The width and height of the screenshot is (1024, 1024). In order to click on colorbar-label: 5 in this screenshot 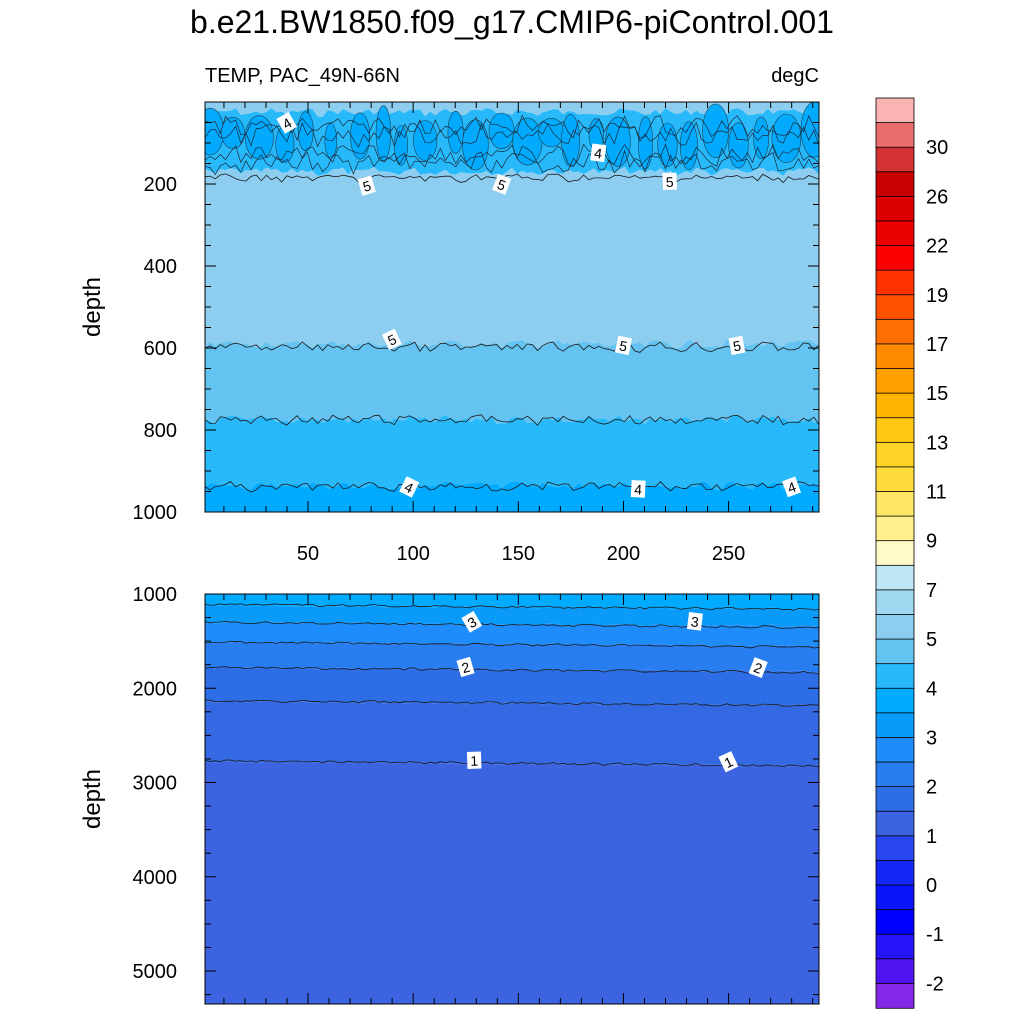, I will do `click(931, 640)`.